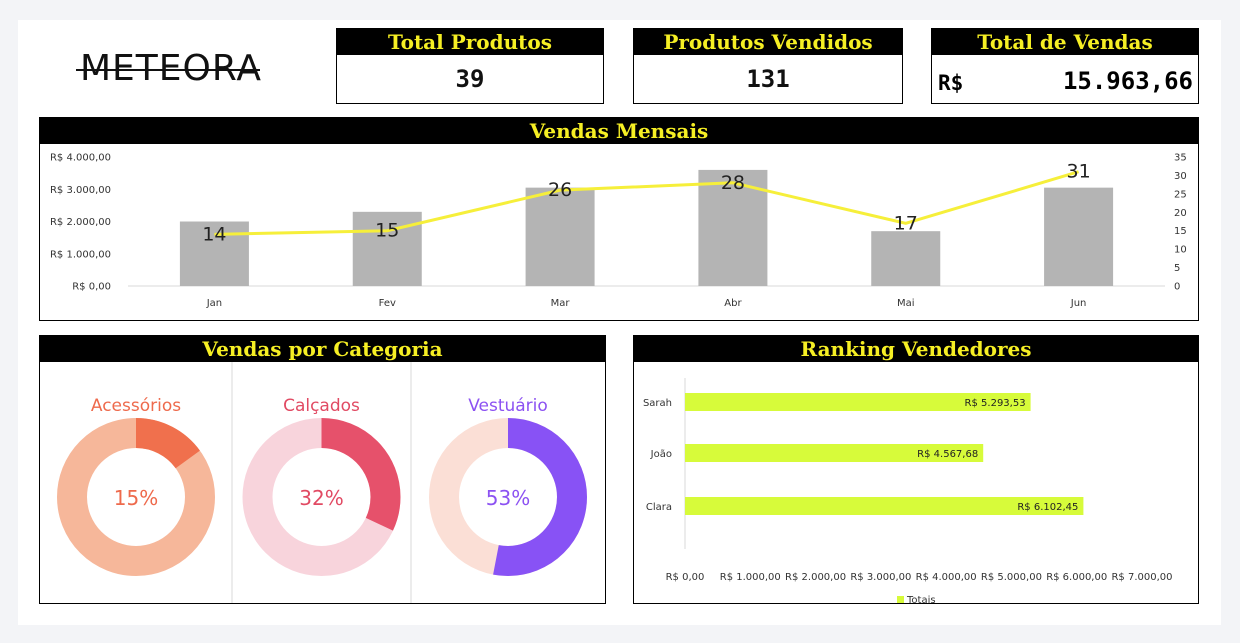 This screenshot has height=643, width=1240. Describe the element at coordinates (321, 406) in the screenshot. I see `donut-title-calcados: Calçados` at that location.